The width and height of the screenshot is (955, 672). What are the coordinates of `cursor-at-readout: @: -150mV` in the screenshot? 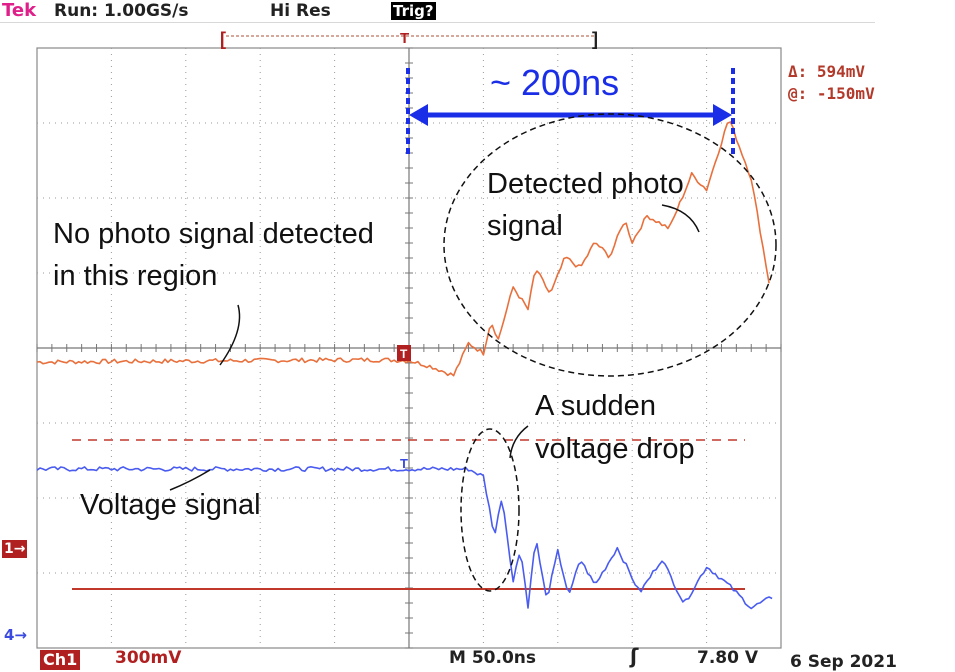 It's located at (831, 93).